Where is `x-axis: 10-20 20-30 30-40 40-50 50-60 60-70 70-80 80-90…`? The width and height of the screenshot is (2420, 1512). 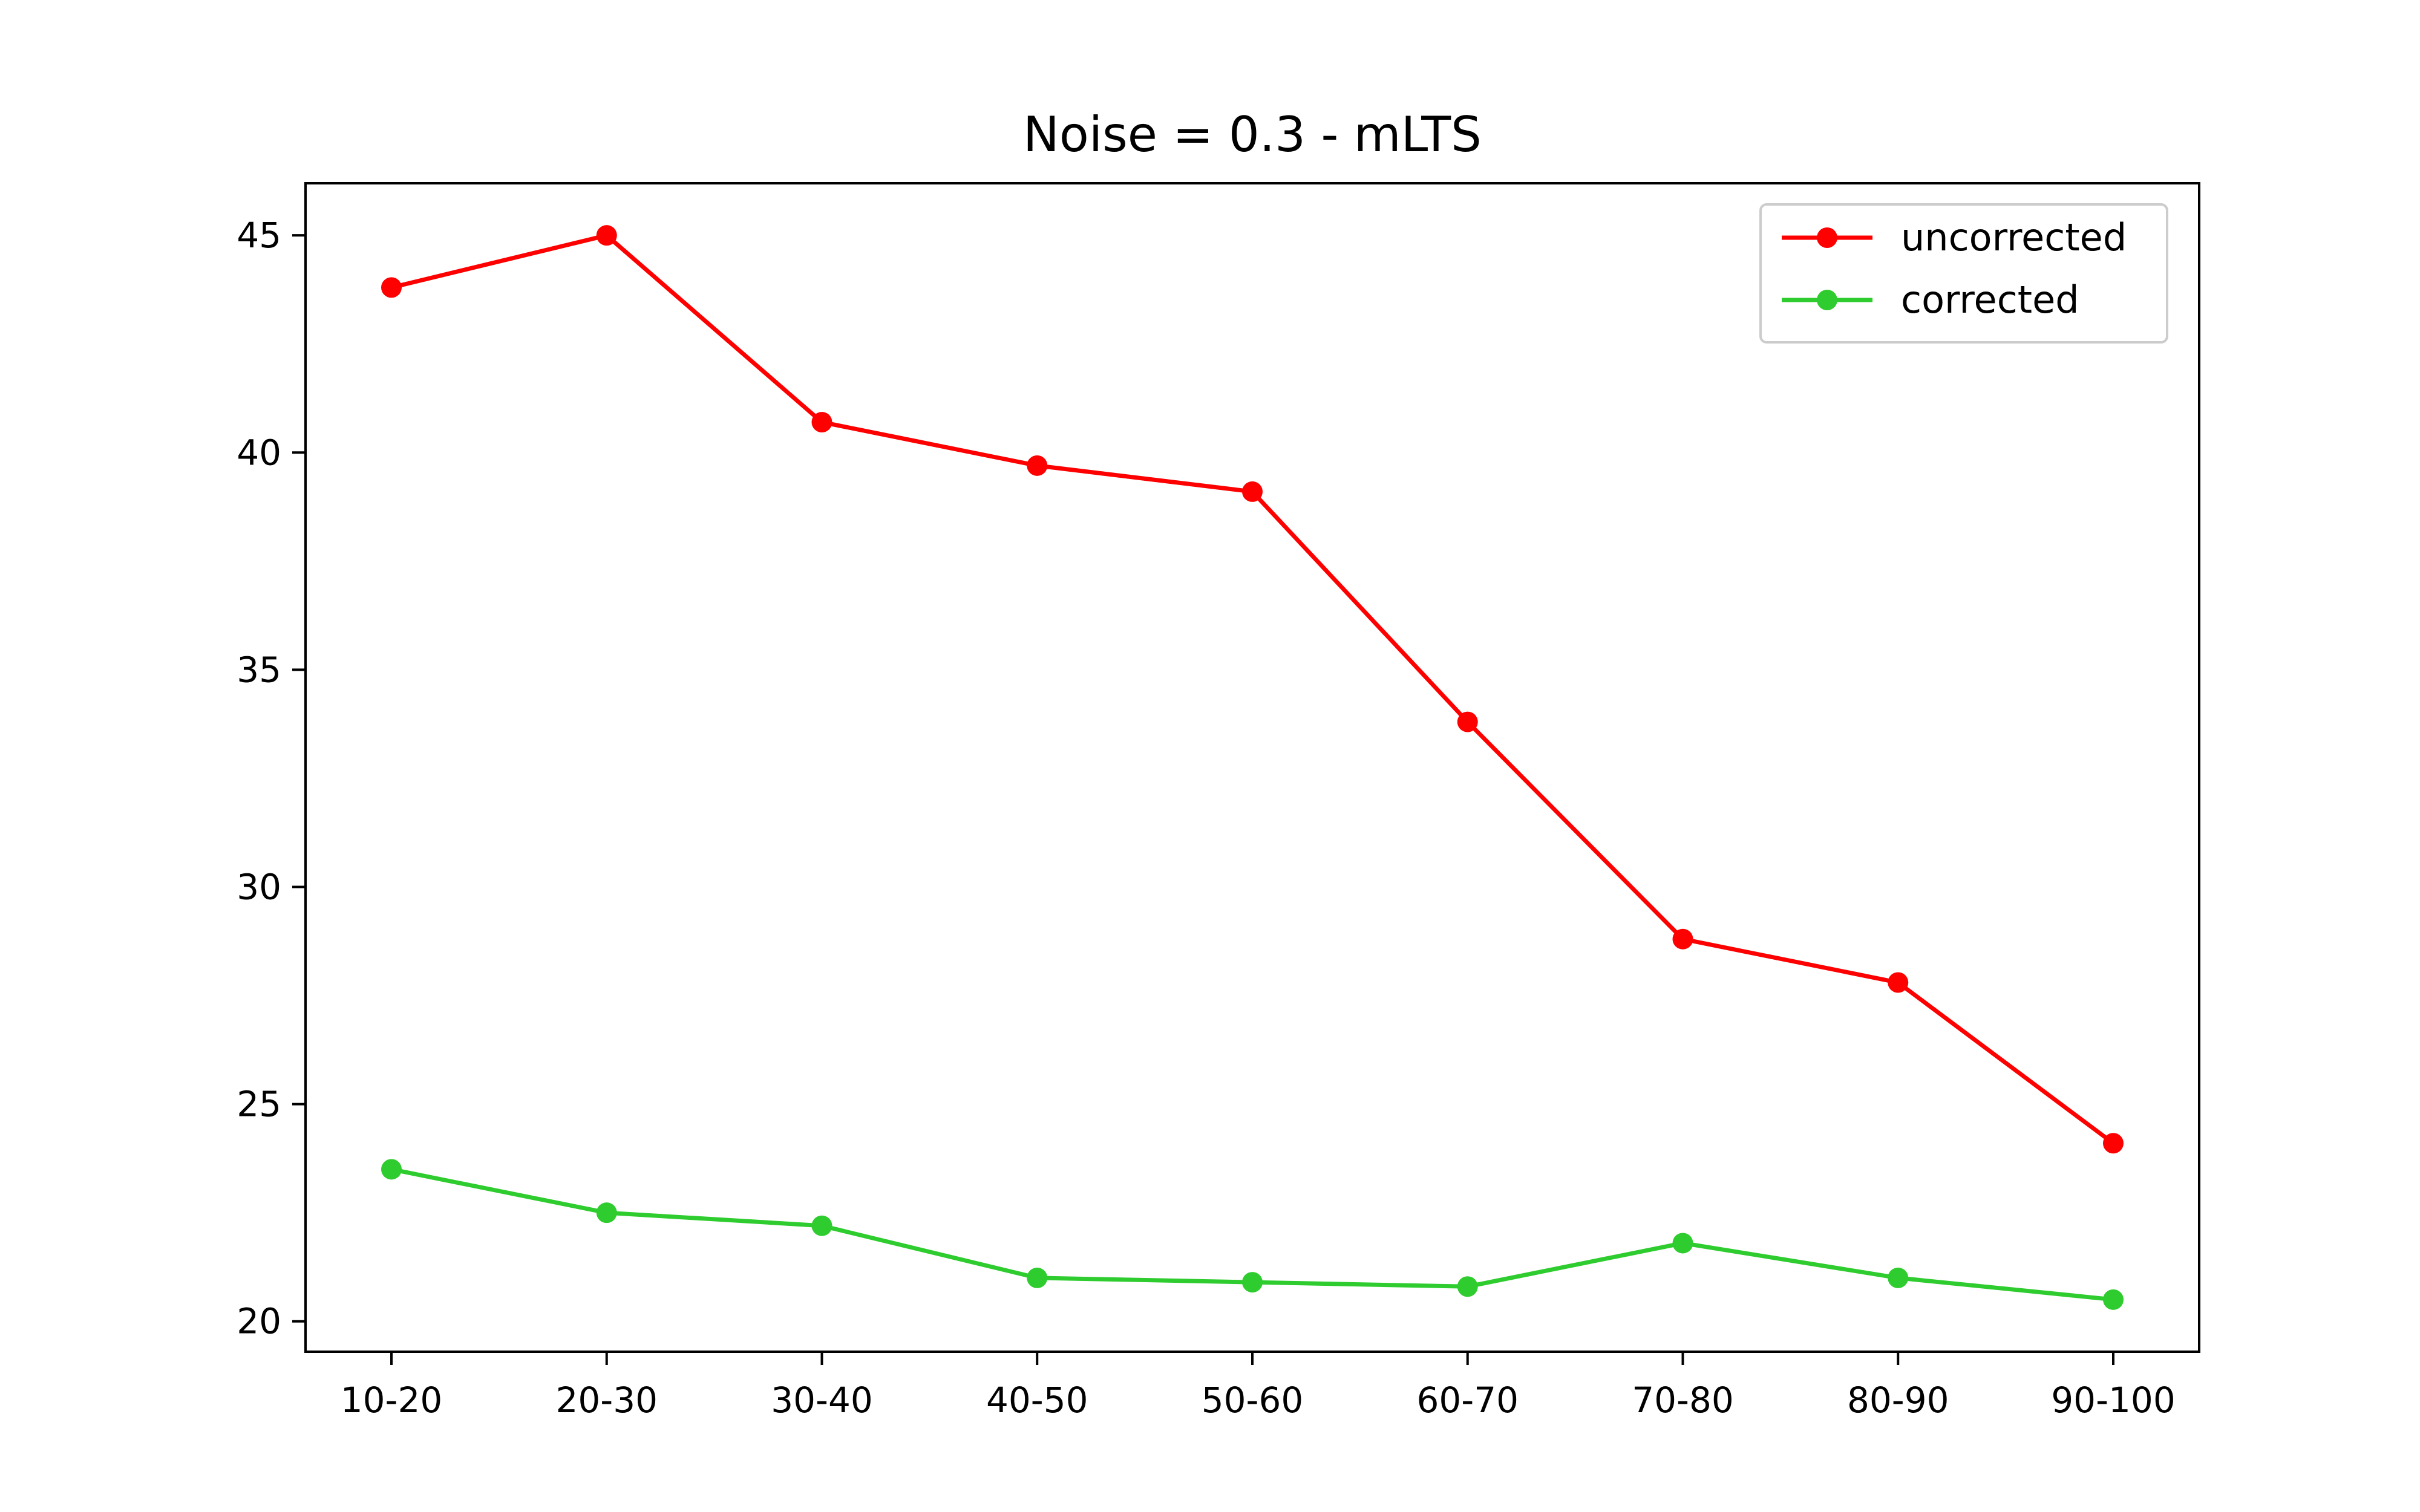
x-axis: 10-20 20-30 30-40 40-50 50-60 60-70 70-80 80-90… is located at coordinates (1258, 1386).